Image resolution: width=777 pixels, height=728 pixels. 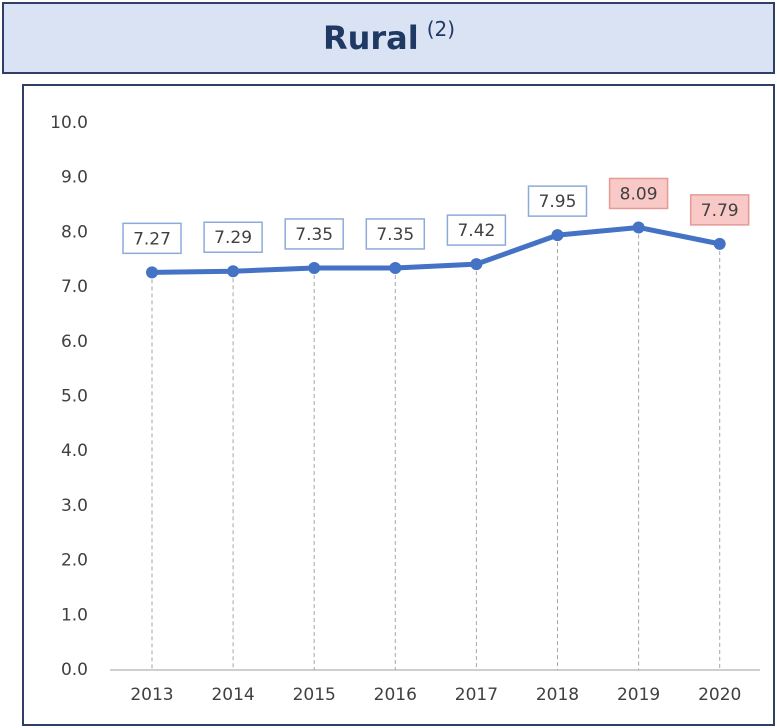 I want to click on data-label: 7.42, so click(x=476, y=231).